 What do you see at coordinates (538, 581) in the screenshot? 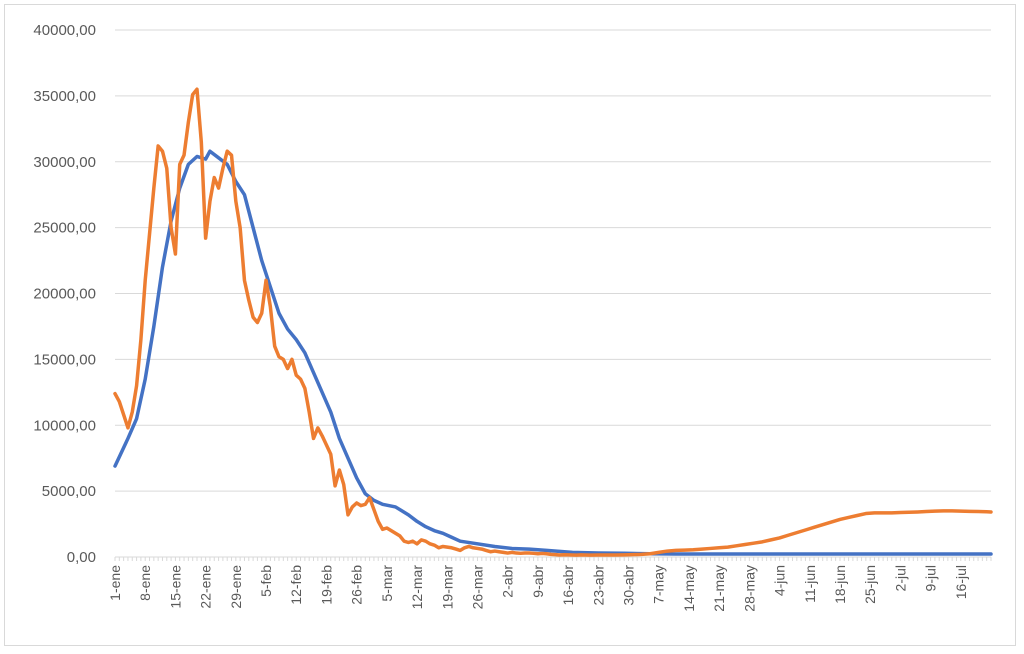
I see `x-tick-label: 9-abr` at bounding box center [538, 581].